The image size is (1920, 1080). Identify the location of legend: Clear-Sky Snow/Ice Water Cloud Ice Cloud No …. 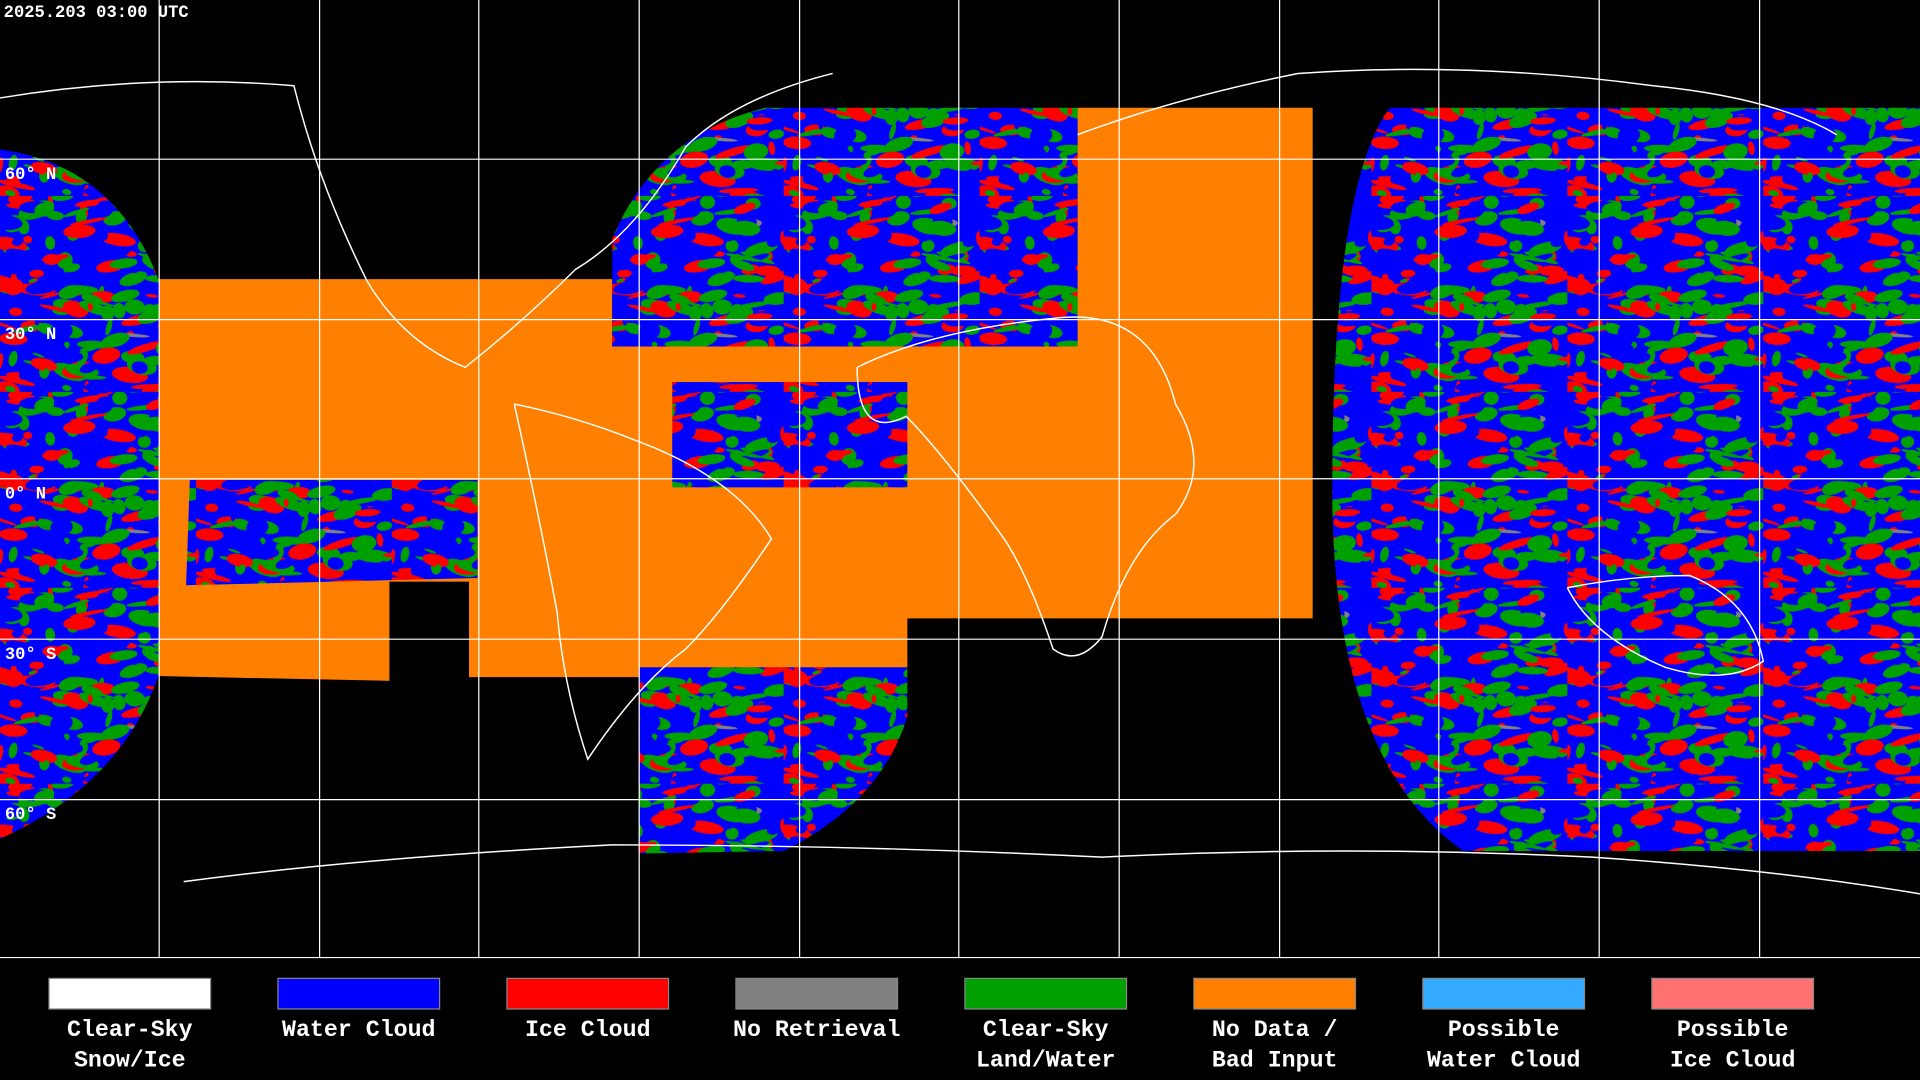
(931, 1025).